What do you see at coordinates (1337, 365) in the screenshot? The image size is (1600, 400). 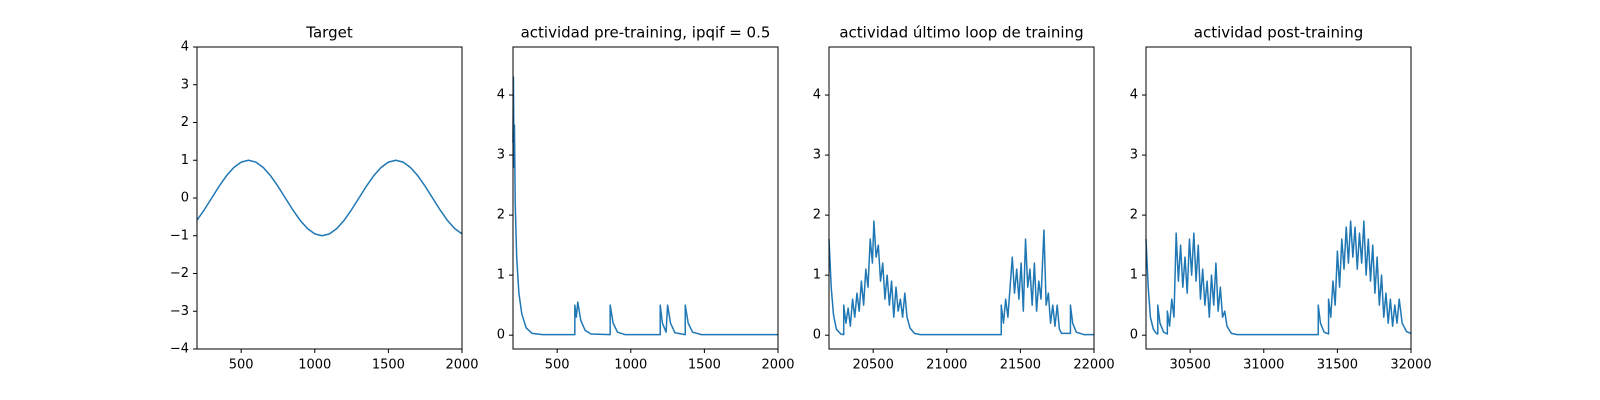 I see `x-tick-label: 31500` at bounding box center [1337, 365].